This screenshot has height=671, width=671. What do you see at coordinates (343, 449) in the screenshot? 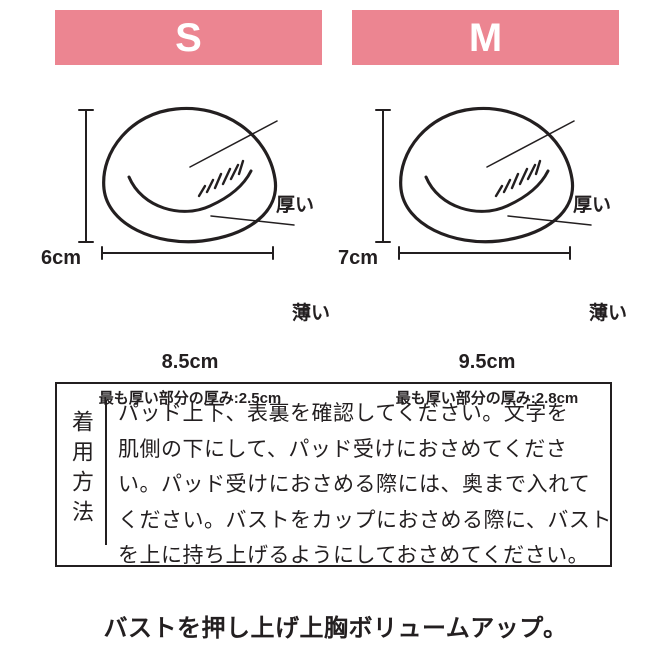
I see `instruction-line: 肌側の下にして、パッド受けにおさめてくださ` at bounding box center [343, 449].